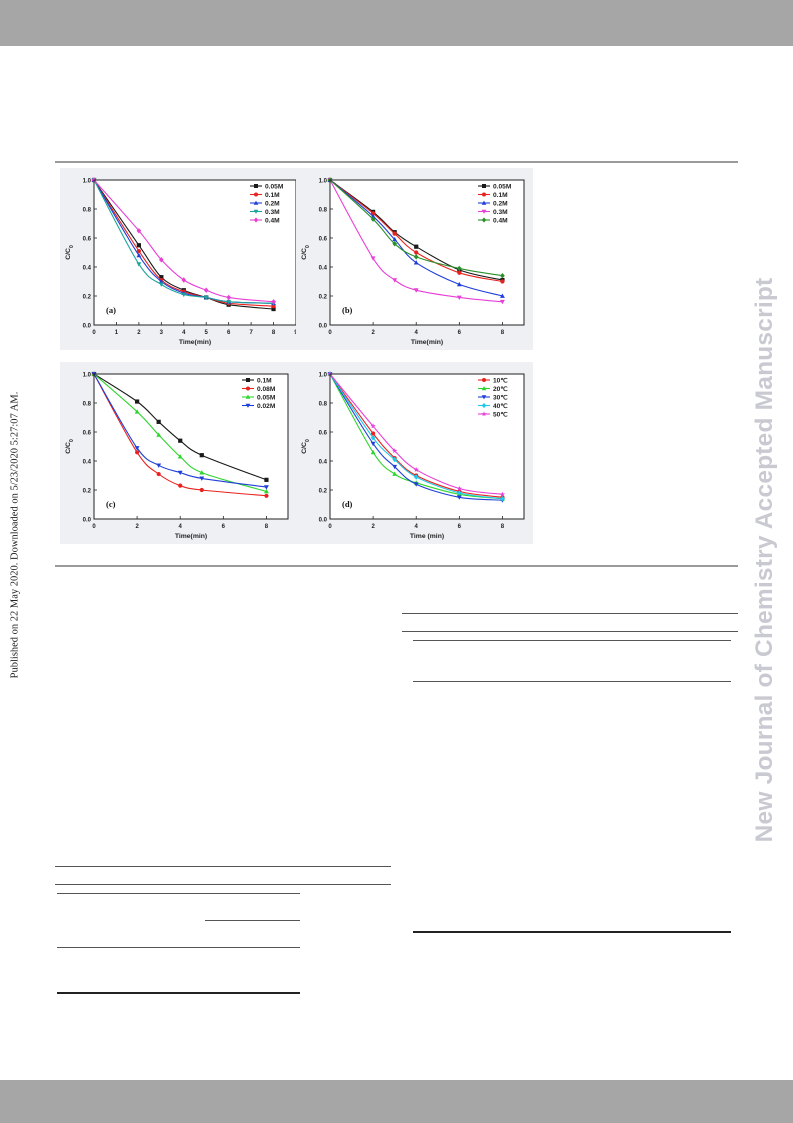 The height and width of the screenshot is (1123, 793). What do you see at coordinates (427, 536) in the screenshot?
I see `x-axis-label: Time (min)` at bounding box center [427, 536].